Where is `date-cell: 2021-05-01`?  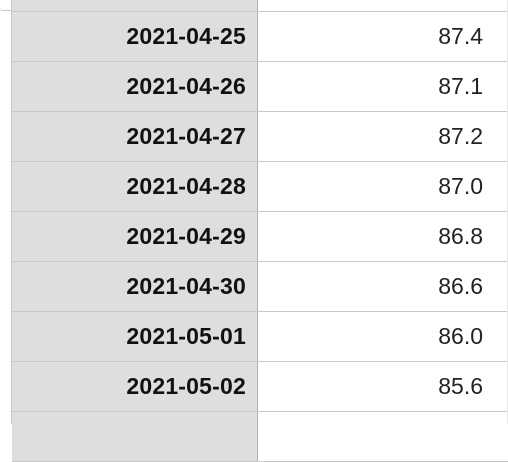
date-cell: 2021-05-01 is located at coordinates (135, 336).